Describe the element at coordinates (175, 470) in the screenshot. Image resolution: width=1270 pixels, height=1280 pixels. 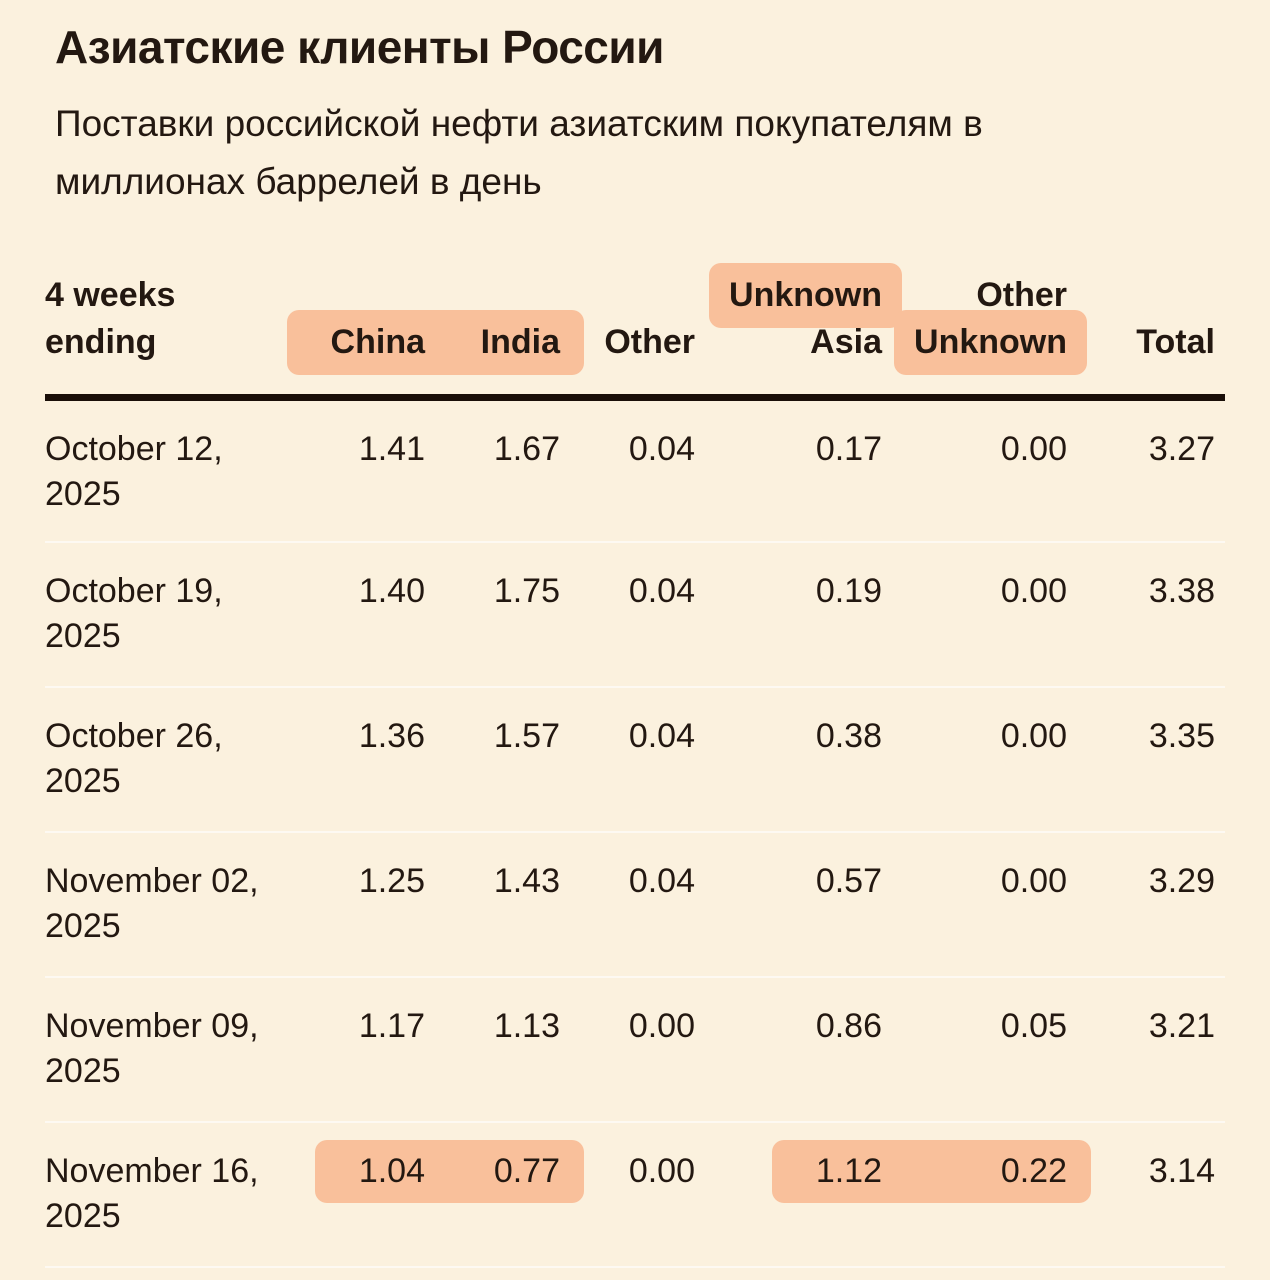
I see `cell-period: October 12, 2025` at that location.